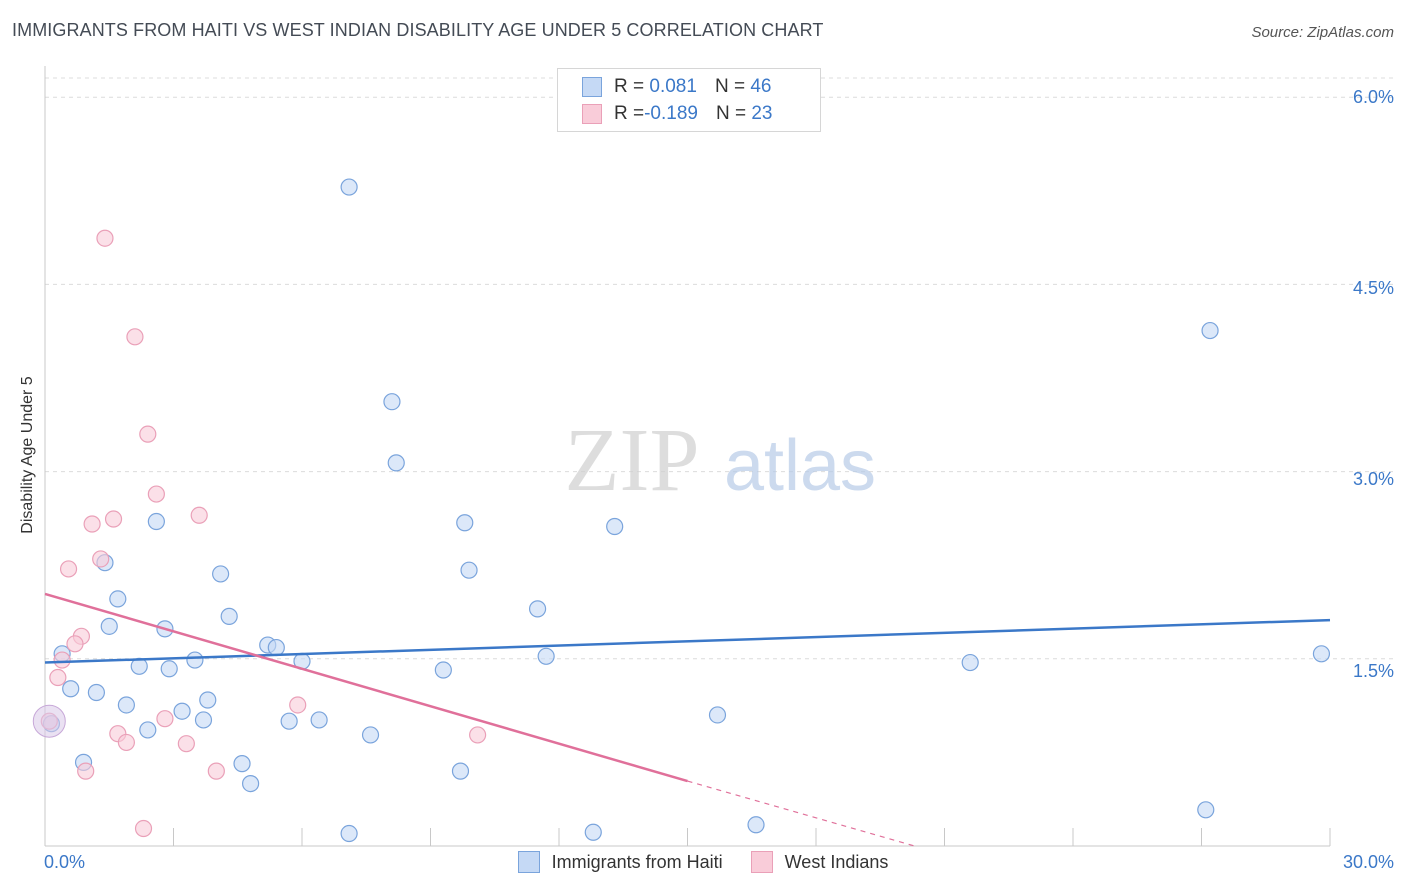 This screenshot has height=892, width=1406. What do you see at coordinates (1322, 32) in the screenshot?
I see `chart-source: Source: ZipAtlas.com` at bounding box center [1322, 32].